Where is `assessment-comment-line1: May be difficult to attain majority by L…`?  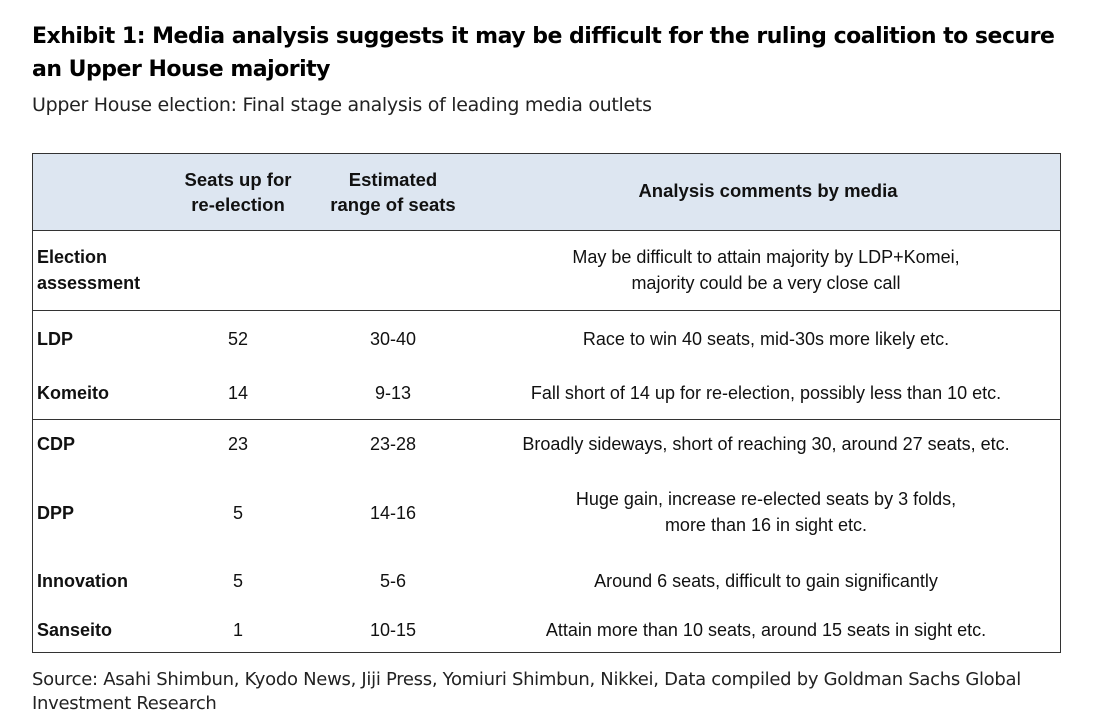 assessment-comment-line1: May be difficult to attain majority by L… is located at coordinates (766, 257).